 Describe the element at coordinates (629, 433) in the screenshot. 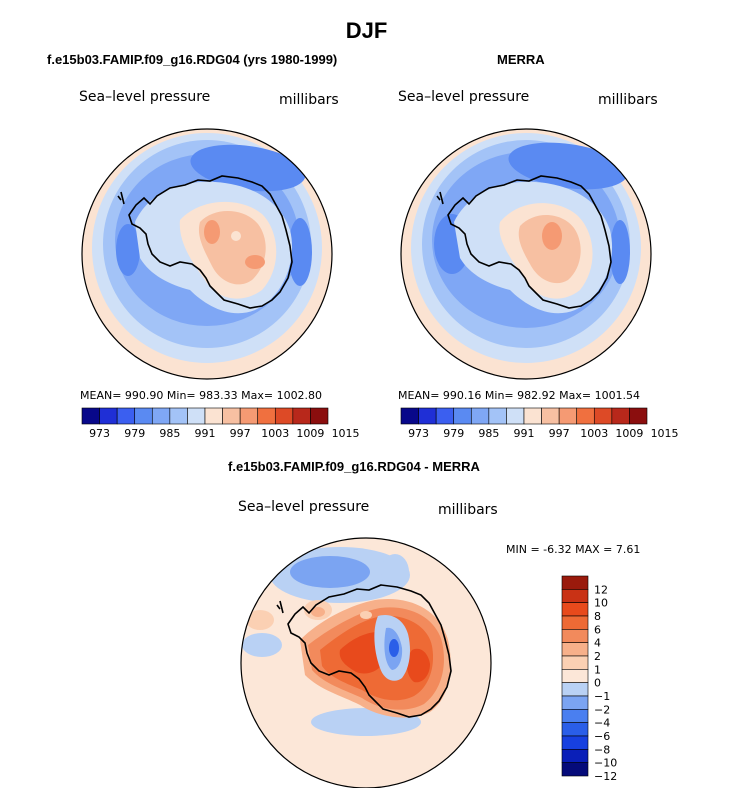

I see `panel2-colorbar-tick-label: 1009` at that location.